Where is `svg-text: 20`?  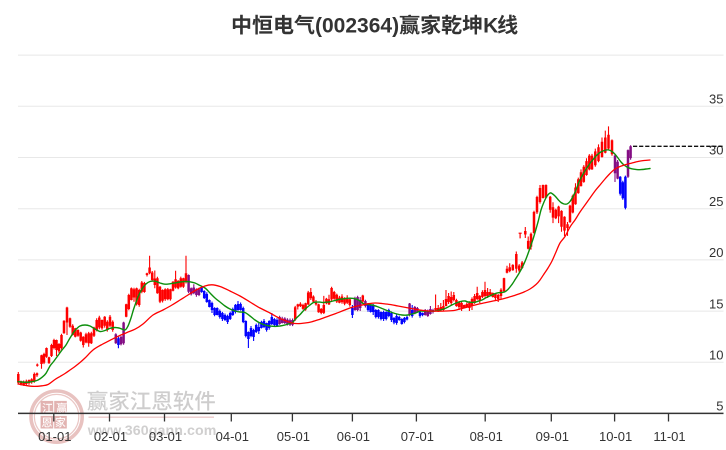
svg-text: 20 is located at coordinates (716, 252).